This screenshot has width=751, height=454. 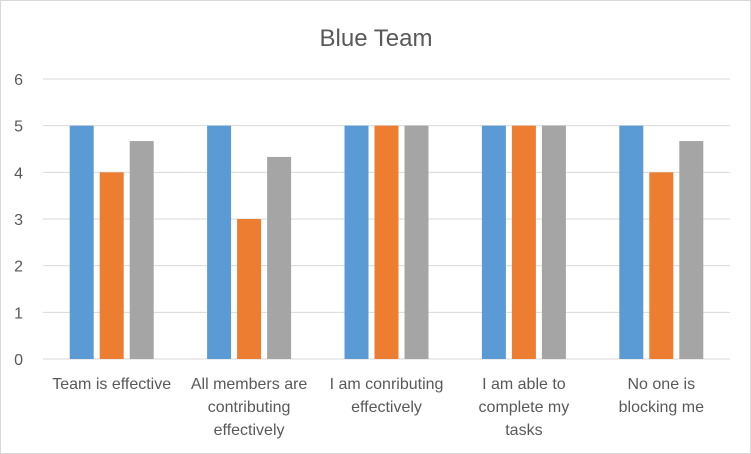 I want to click on x-category-label-line: I am able to, so click(x=524, y=384).